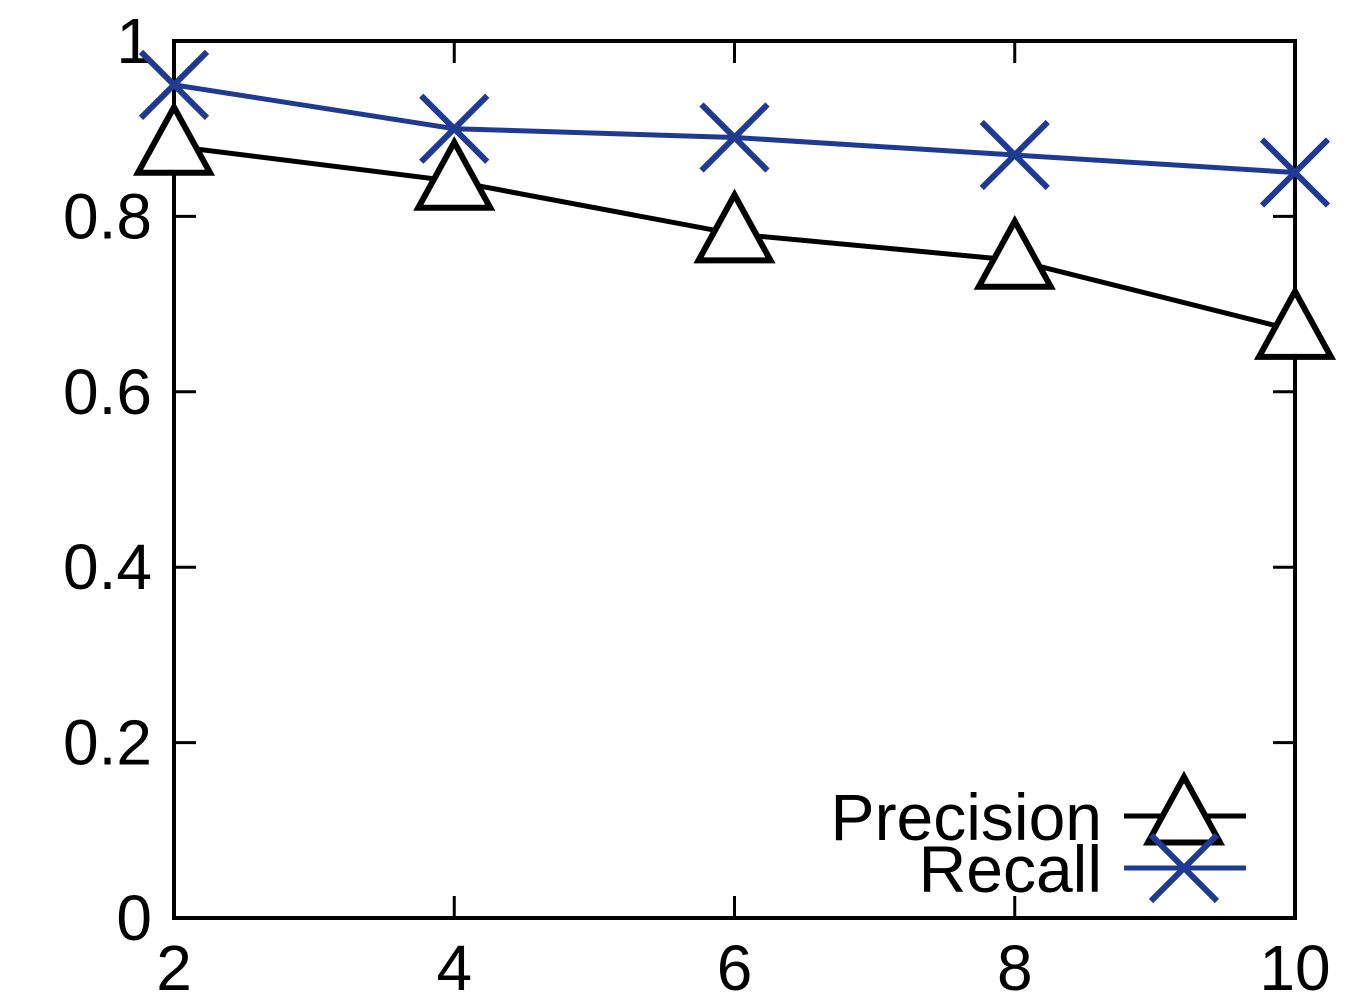  What do you see at coordinates (174, 968) in the screenshot?
I see `x-tick-label: 2` at bounding box center [174, 968].